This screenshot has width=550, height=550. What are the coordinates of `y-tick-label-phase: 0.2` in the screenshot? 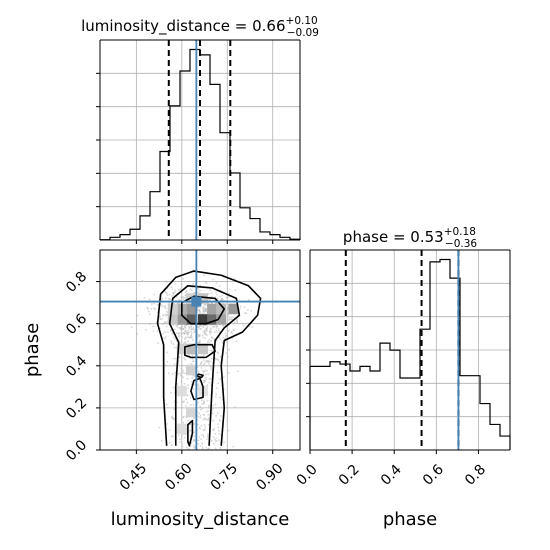 It's located at (76, 408).